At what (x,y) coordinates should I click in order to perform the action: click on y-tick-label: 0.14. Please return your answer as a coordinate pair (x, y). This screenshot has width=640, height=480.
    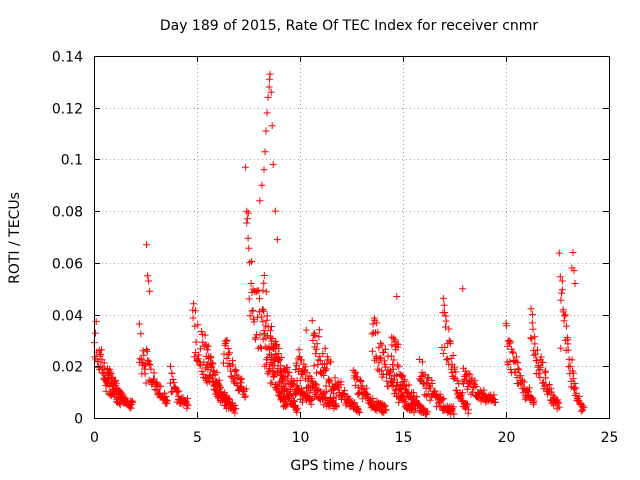
    Looking at the image, I should click on (67, 58).